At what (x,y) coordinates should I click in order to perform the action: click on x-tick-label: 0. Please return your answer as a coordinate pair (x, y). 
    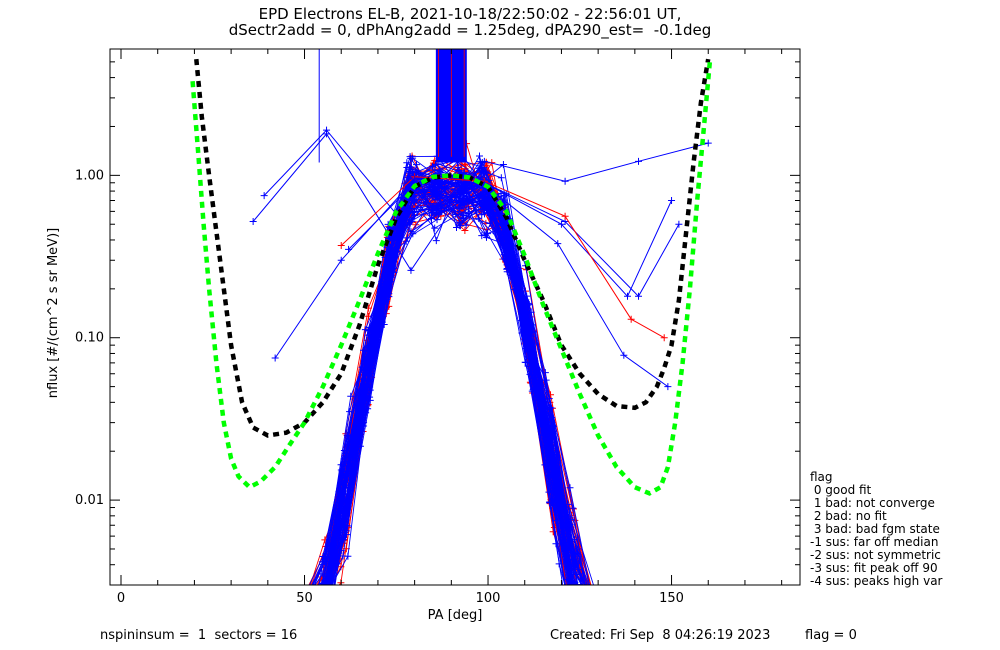
    Looking at the image, I should click on (121, 598).